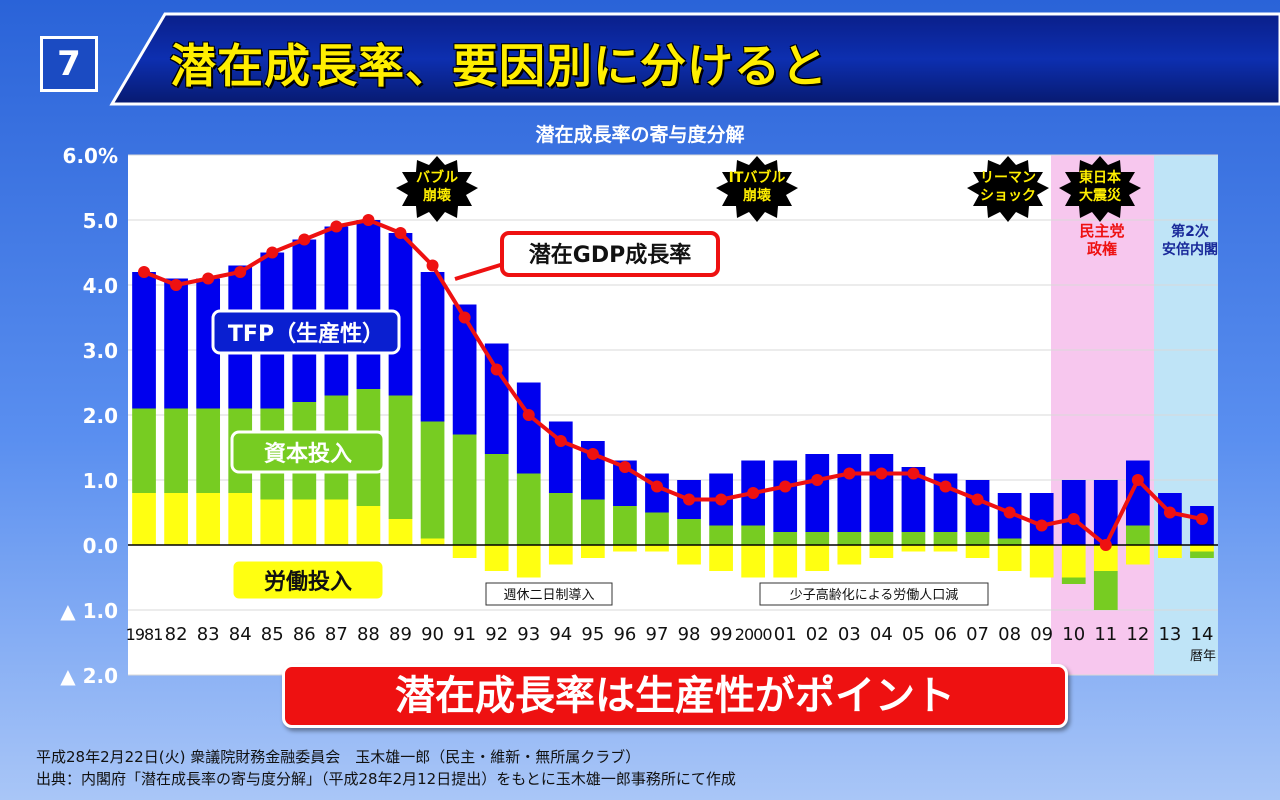  Describe the element at coordinates (1073, 634) in the screenshot. I see `x-tick-label: 10` at that location.